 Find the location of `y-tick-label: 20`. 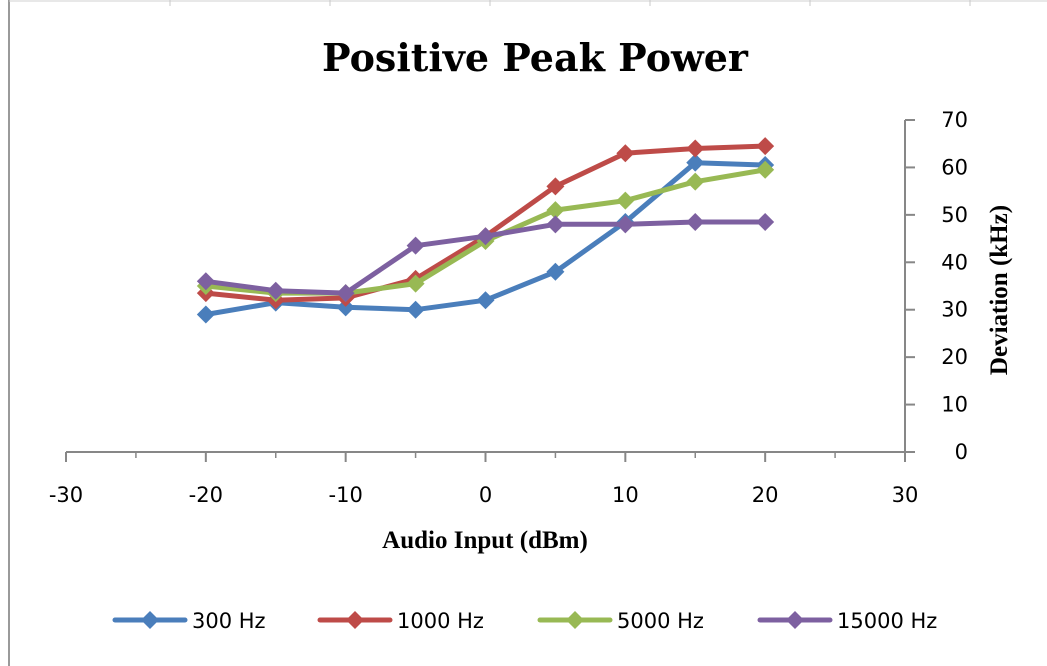

y-tick-label: 20 is located at coordinates (954, 357).